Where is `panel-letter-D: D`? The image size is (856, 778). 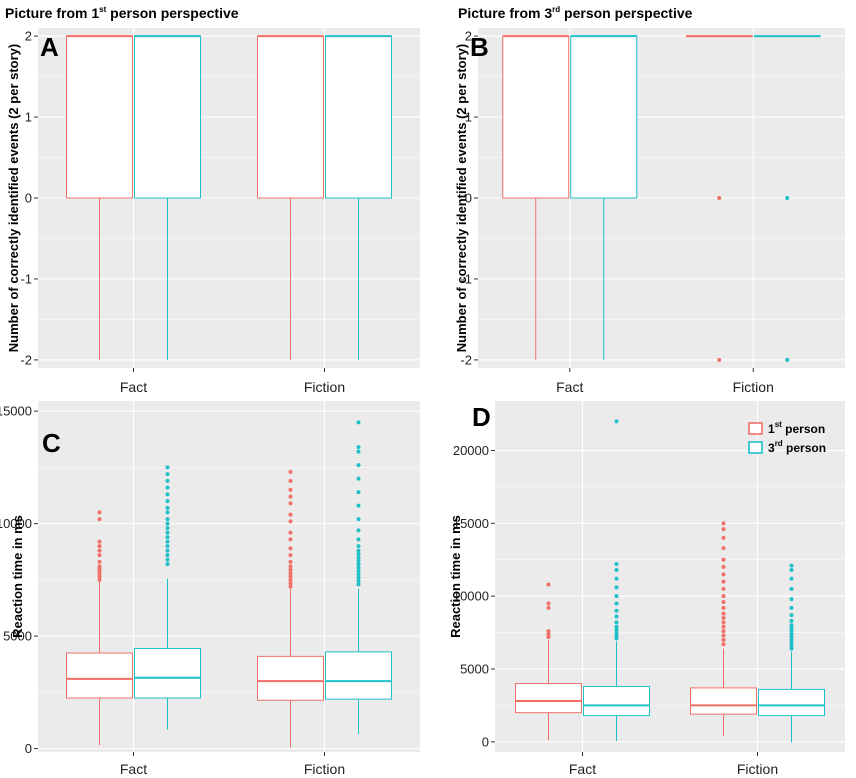 panel-letter-D: D is located at coordinates (481, 417).